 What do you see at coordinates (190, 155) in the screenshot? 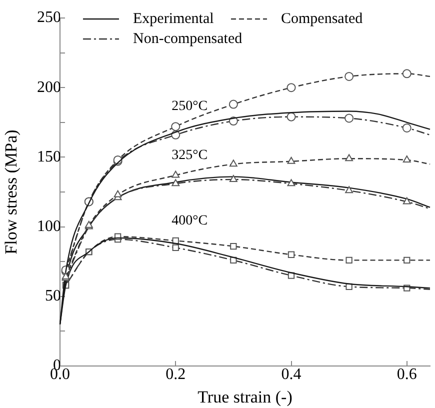
I see `annotation: 325°C` at bounding box center [190, 155].